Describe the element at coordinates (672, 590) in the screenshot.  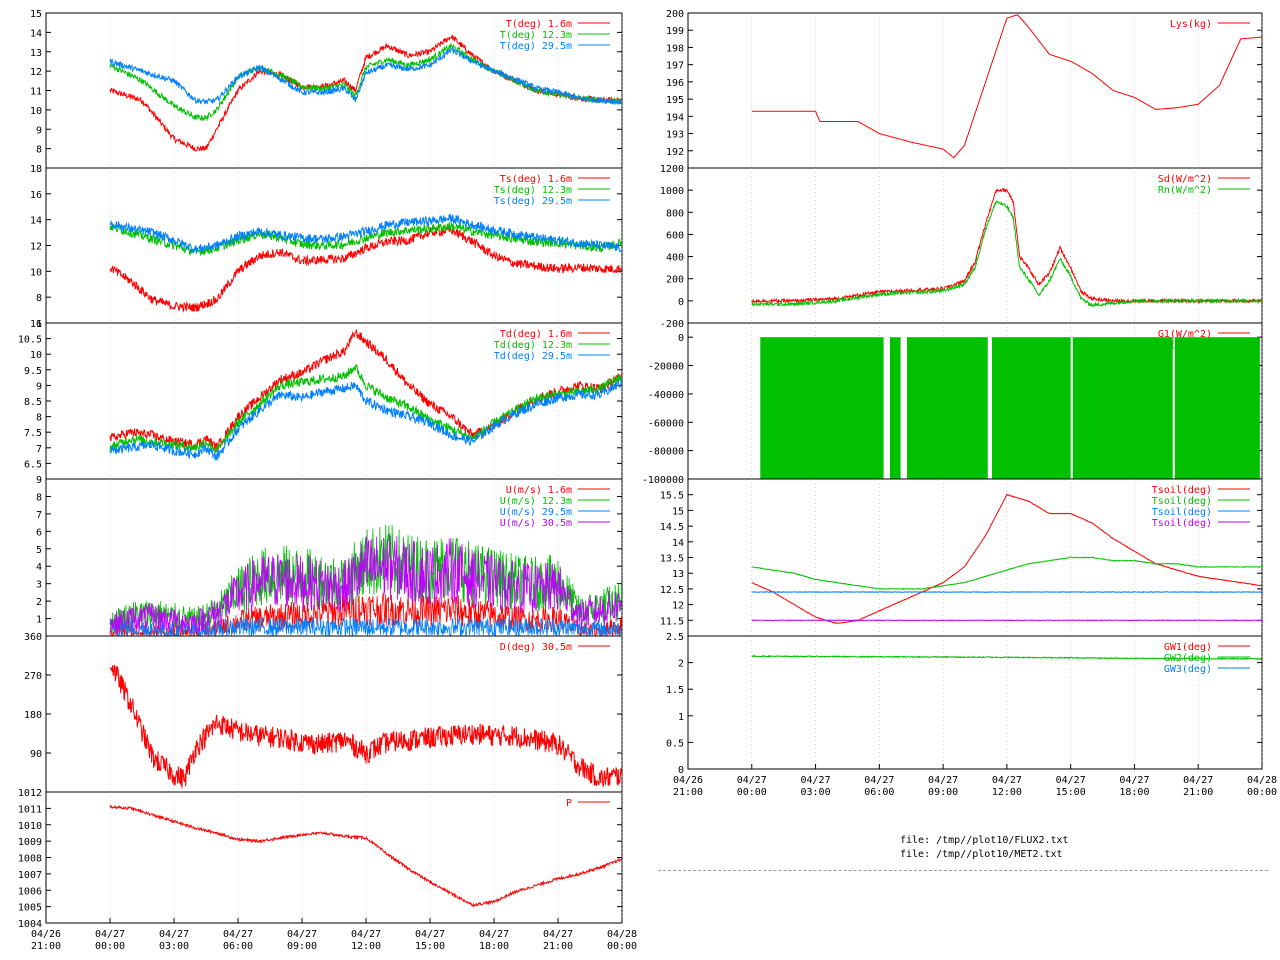
I see `y-tick-label: 12.5` at that location.